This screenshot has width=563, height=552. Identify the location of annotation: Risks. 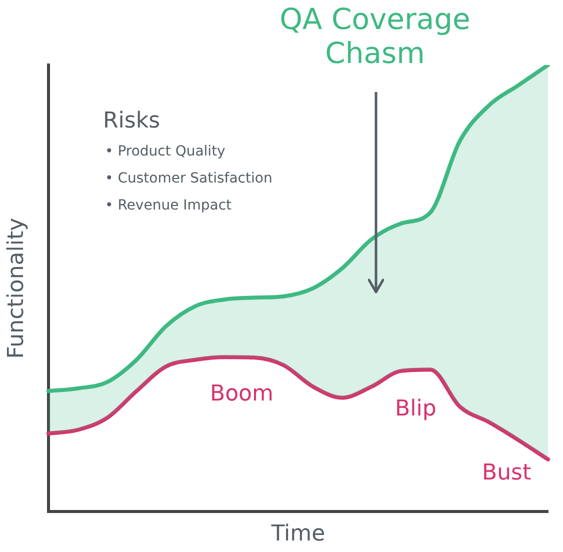
(131, 121).